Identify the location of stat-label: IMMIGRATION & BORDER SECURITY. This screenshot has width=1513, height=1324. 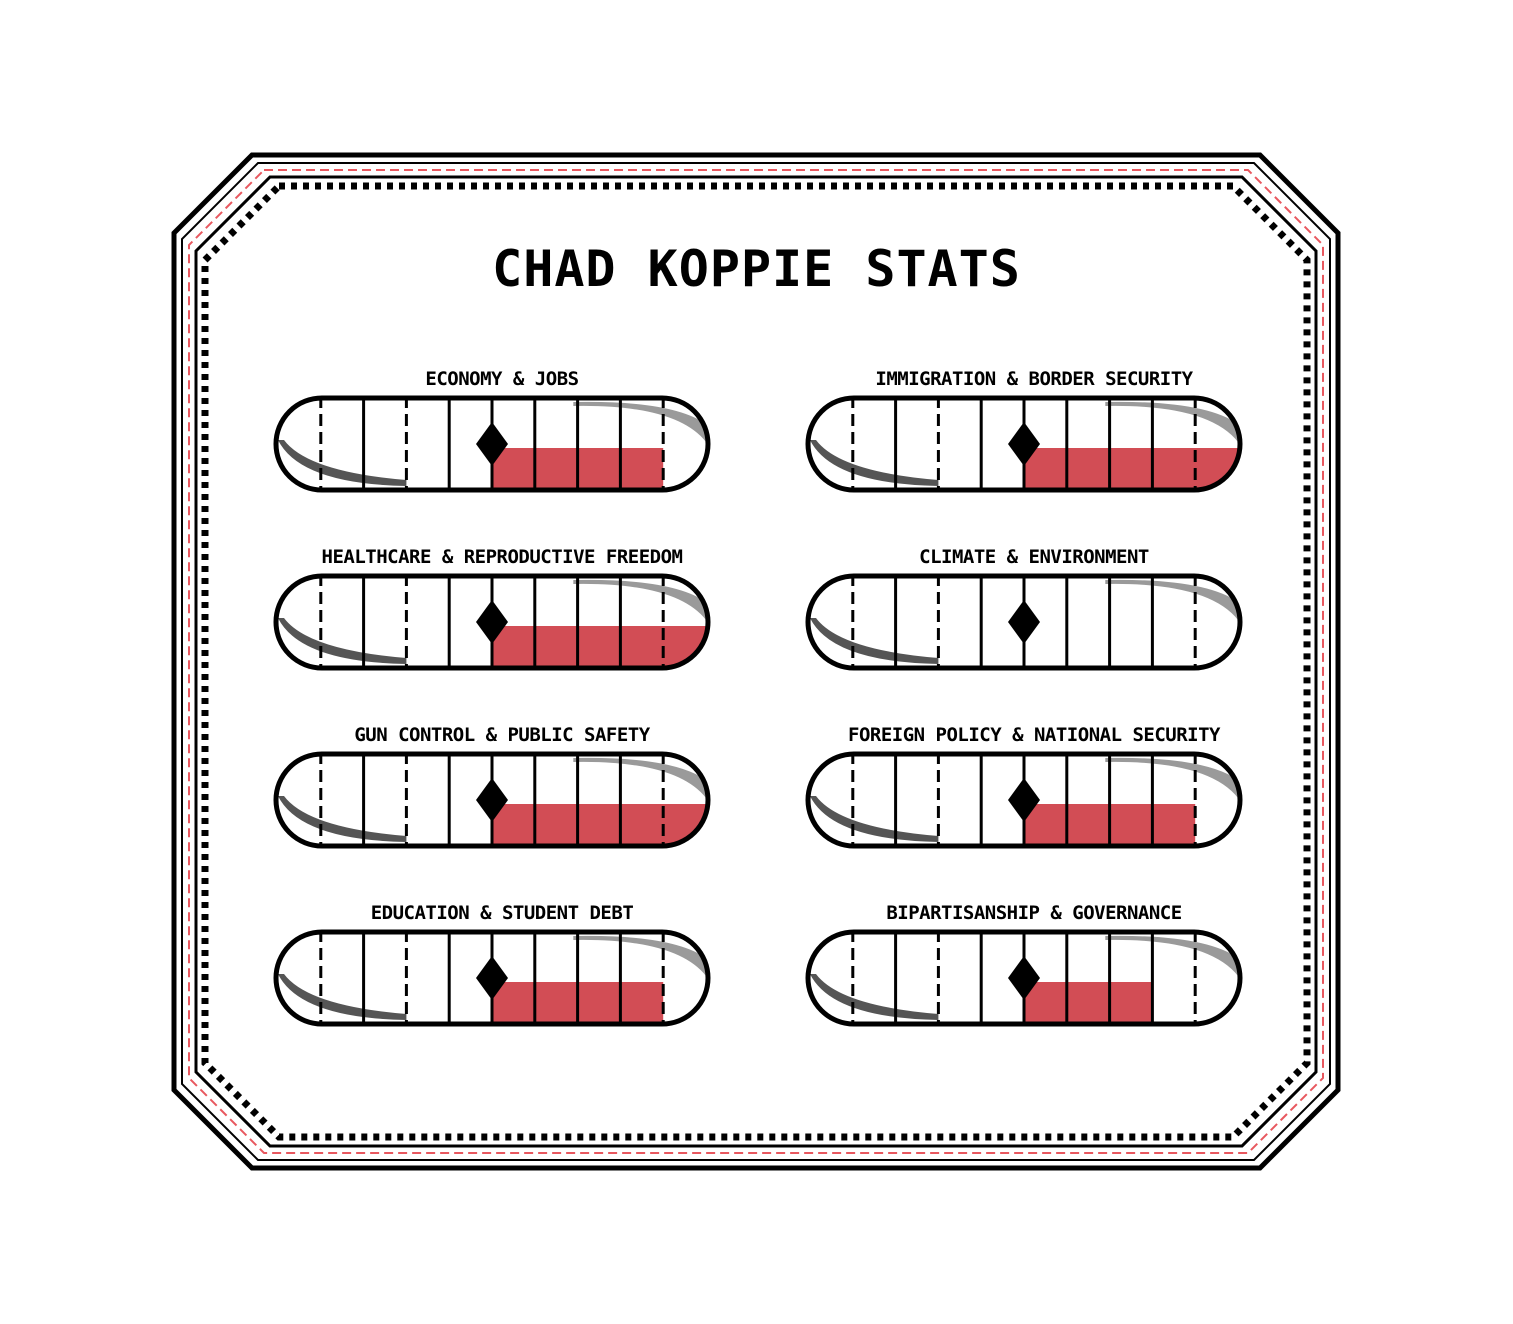
(1034, 379).